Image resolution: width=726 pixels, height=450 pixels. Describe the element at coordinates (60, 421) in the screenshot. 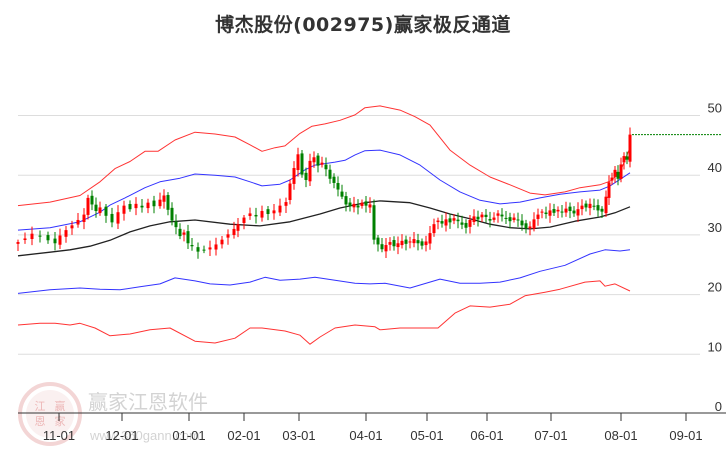

I see `svg-text: 家` at that location.